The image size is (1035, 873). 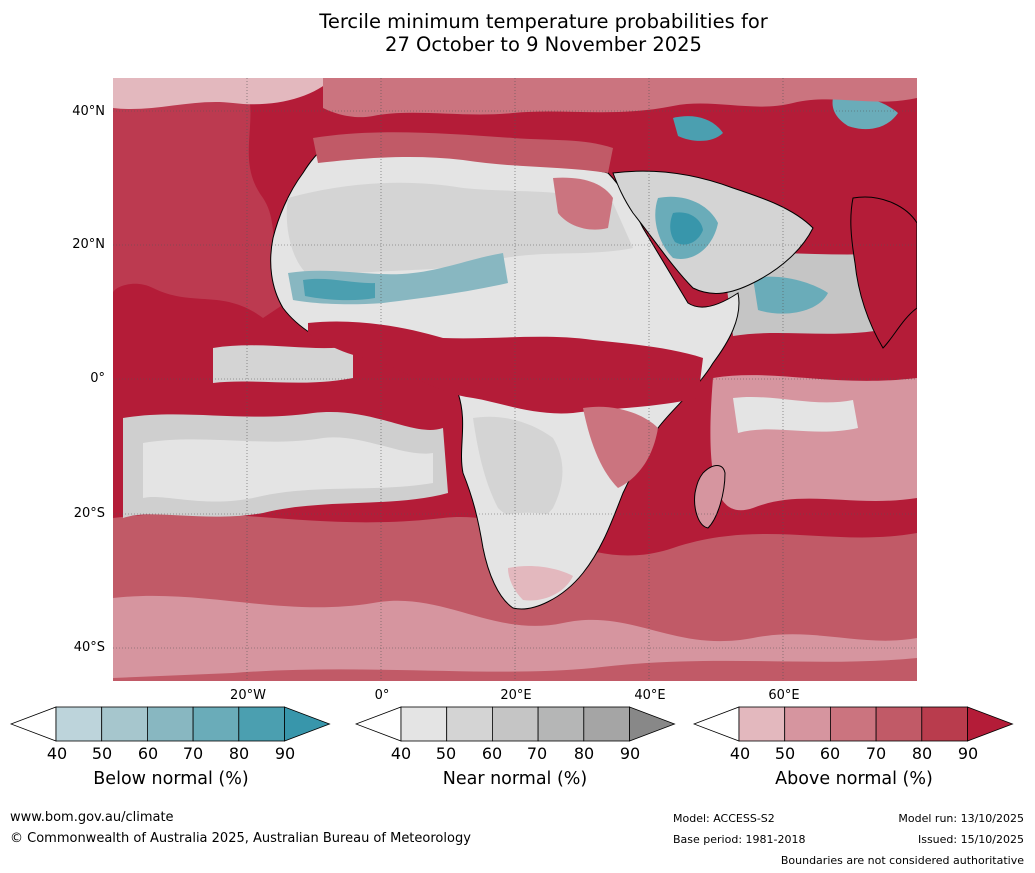 What do you see at coordinates (516, 695) in the screenshot?
I see `lon-label-20e: 20°E` at bounding box center [516, 695].